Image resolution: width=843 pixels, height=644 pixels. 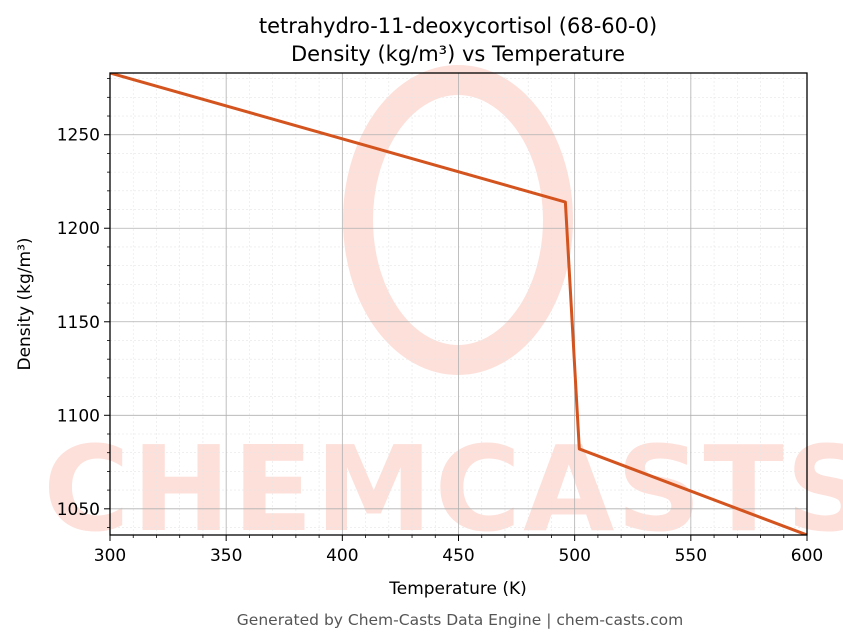 What do you see at coordinates (458, 26) in the screenshot?
I see `chart-title: tetrahydro-11-deoxycortisol (68-60-0)` at bounding box center [458, 26].